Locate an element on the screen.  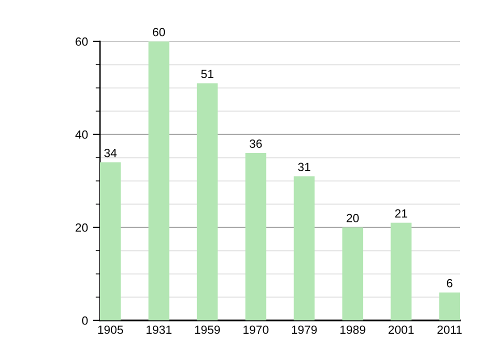
data-label: 31 is located at coordinates (304, 167).